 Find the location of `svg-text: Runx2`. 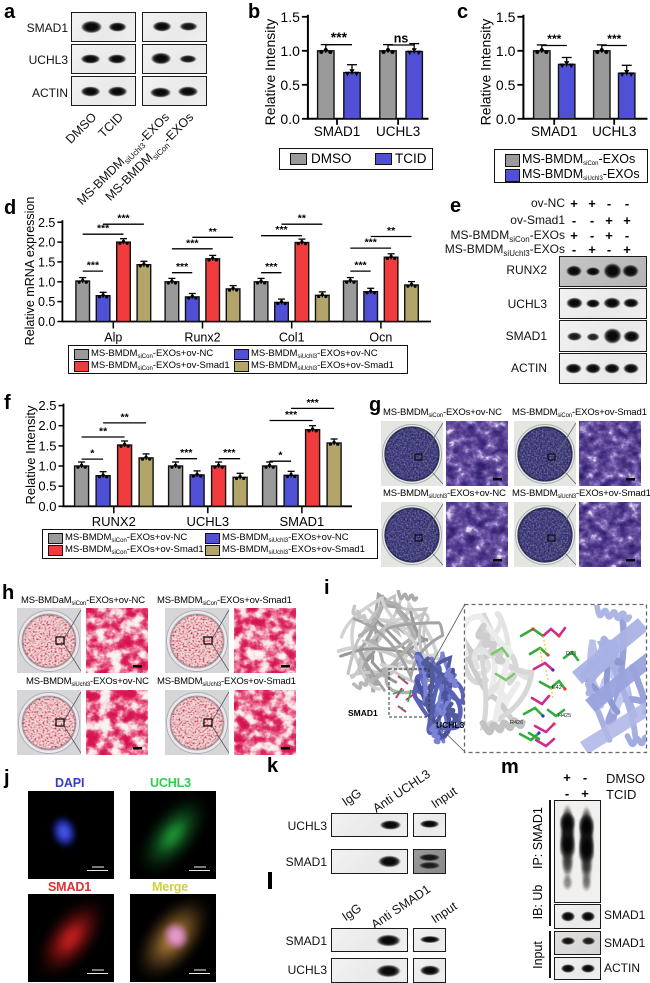

svg-text: Runx2 is located at coordinates (202, 338).